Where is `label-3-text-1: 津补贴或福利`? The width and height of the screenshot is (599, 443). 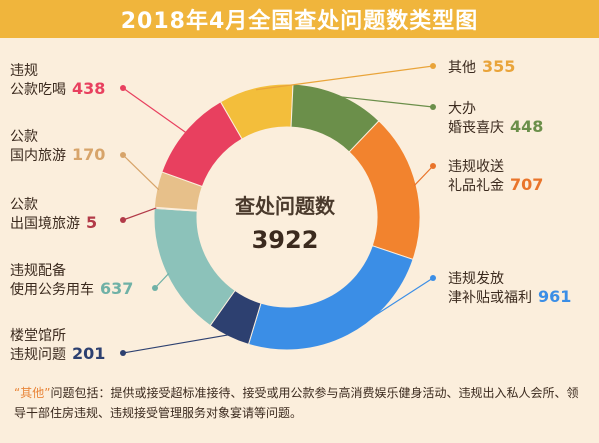 label-3-text-1: 津补贴或福利 is located at coordinates (490, 298).